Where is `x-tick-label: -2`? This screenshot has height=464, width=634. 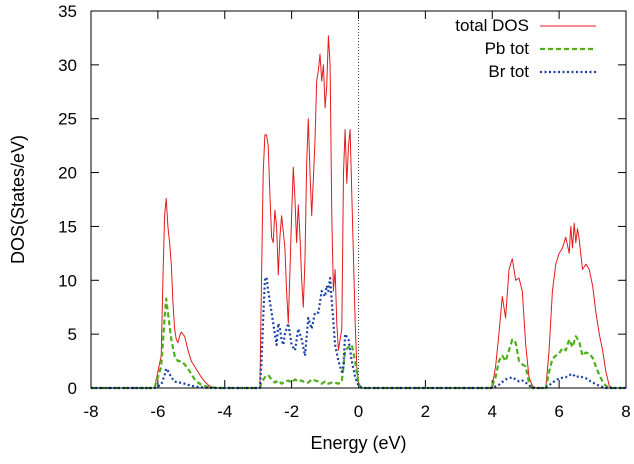 x-tick-label: -2 is located at coordinates (291, 411).